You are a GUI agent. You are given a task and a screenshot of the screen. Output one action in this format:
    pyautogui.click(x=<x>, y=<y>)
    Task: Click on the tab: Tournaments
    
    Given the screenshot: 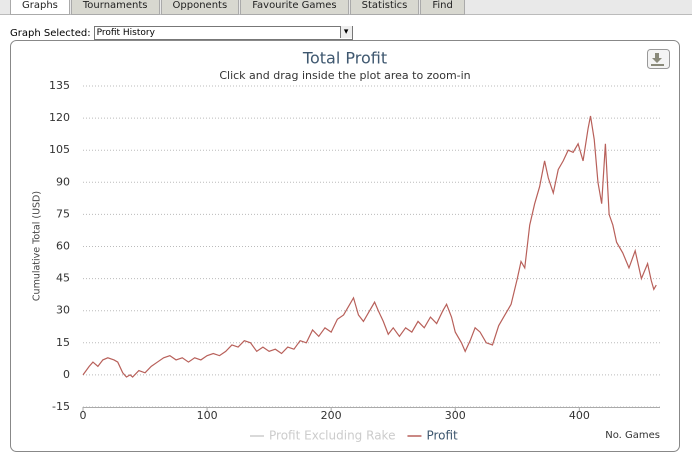 What is the action you would take?
    pyautogui.click(x=115, y=7)
    